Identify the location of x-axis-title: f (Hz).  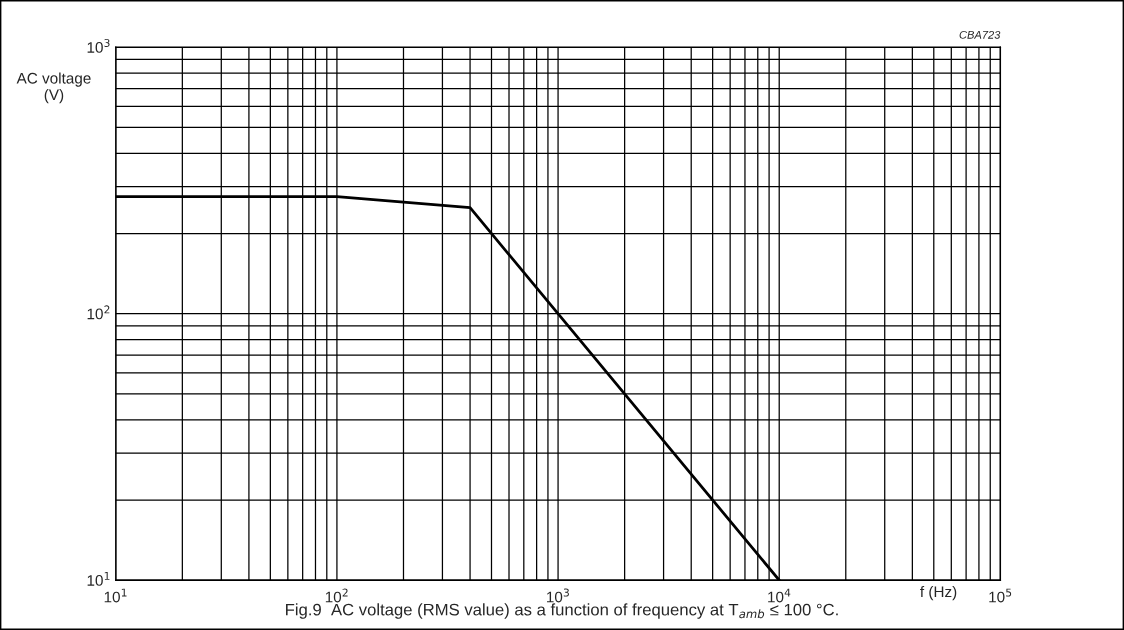
(938, 593).